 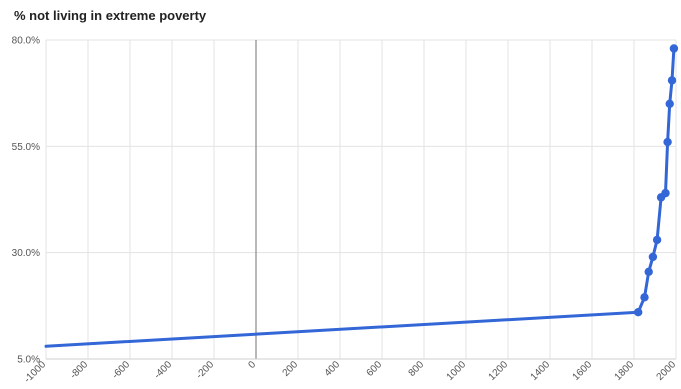 What do you see at coordinates (541, 371) in the screenshot?
I see `x-tick-label: 1400` at bounding box center [541, 371].